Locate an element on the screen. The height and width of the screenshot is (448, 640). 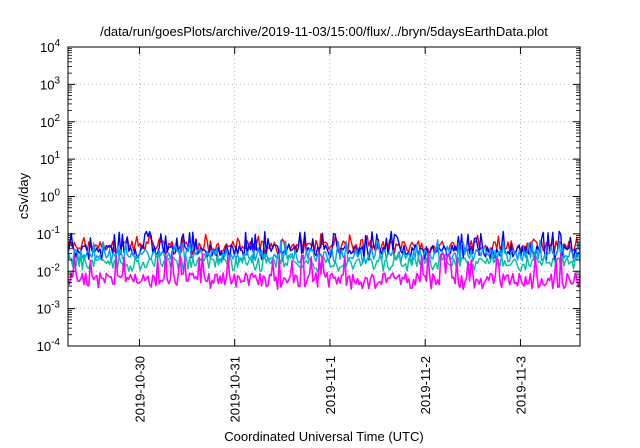
x-tick-label: 2019-11-3 is located at coordinates (520, 385).